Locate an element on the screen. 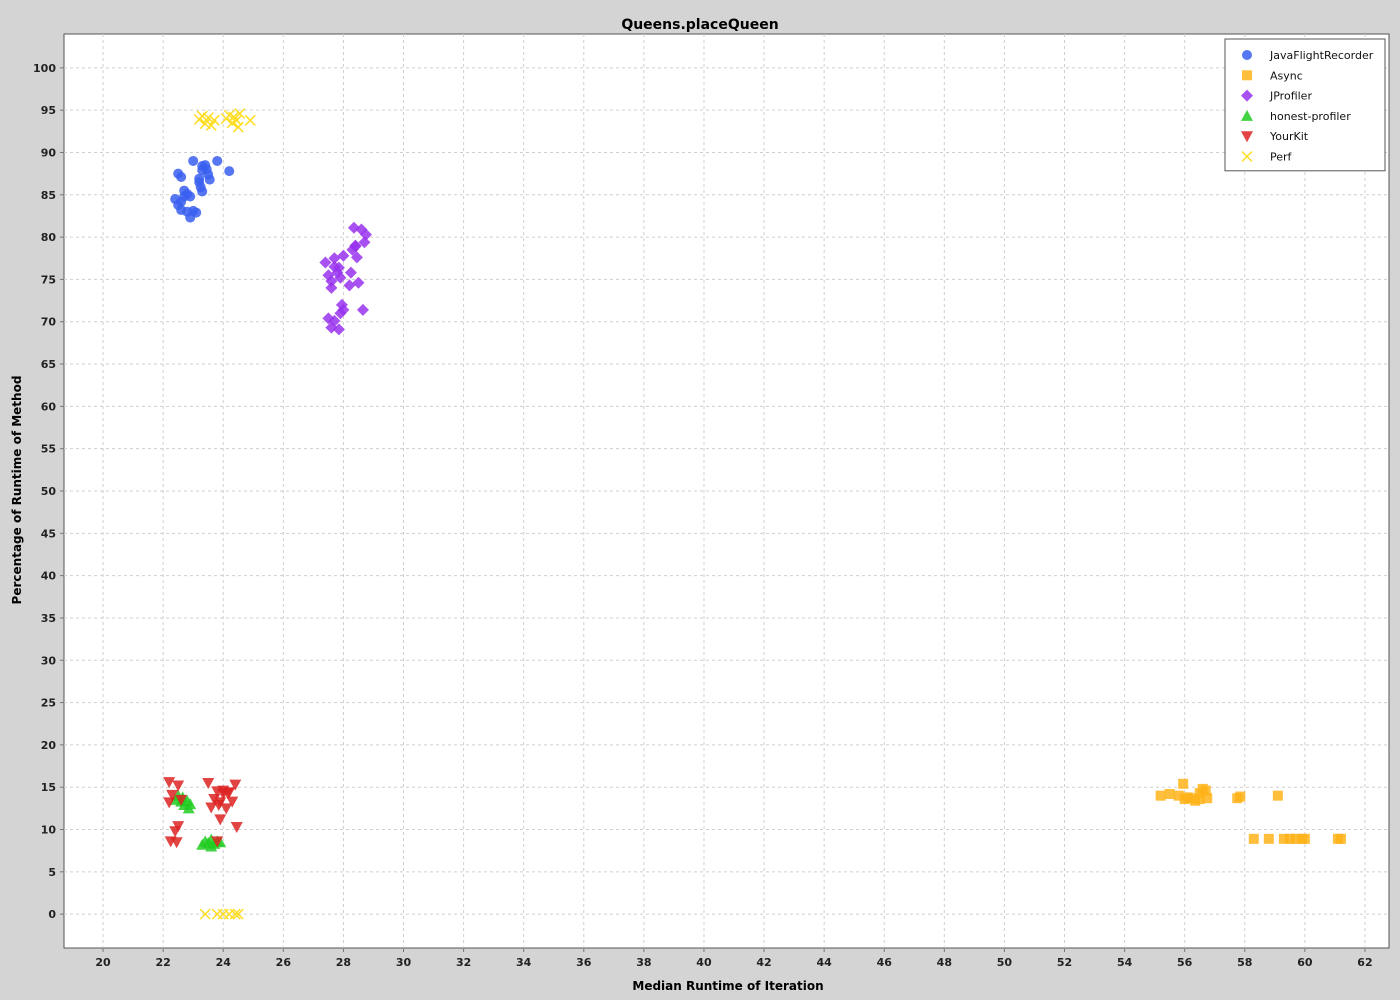  y-tick-label: 65 is located at coordinates (48, 364).